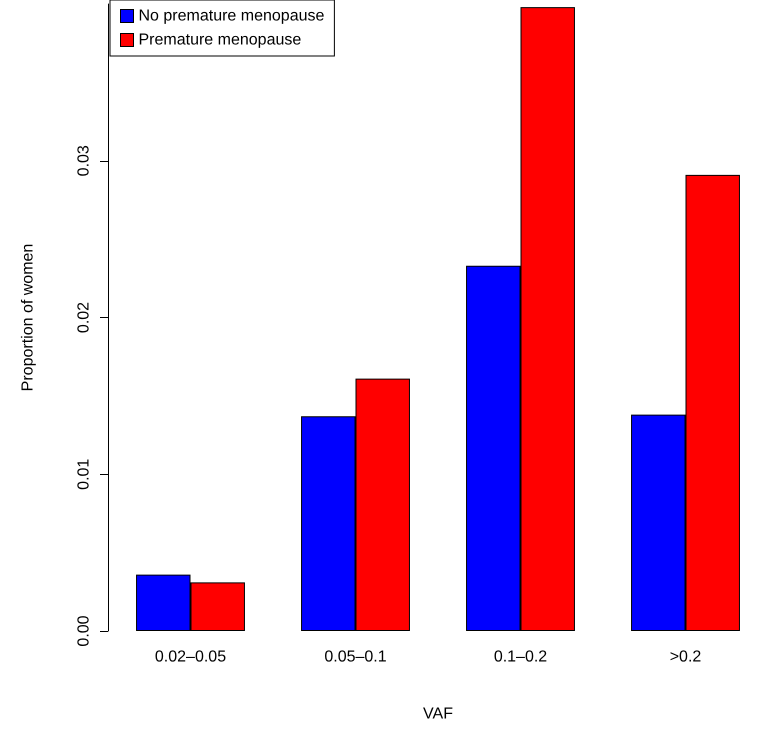 The image size is (778, 735). What do you see at coordinates (355, 657) in the screenshot?
I see `x-tick-label: 0.05–0.1` at bounding box center [355, 657].